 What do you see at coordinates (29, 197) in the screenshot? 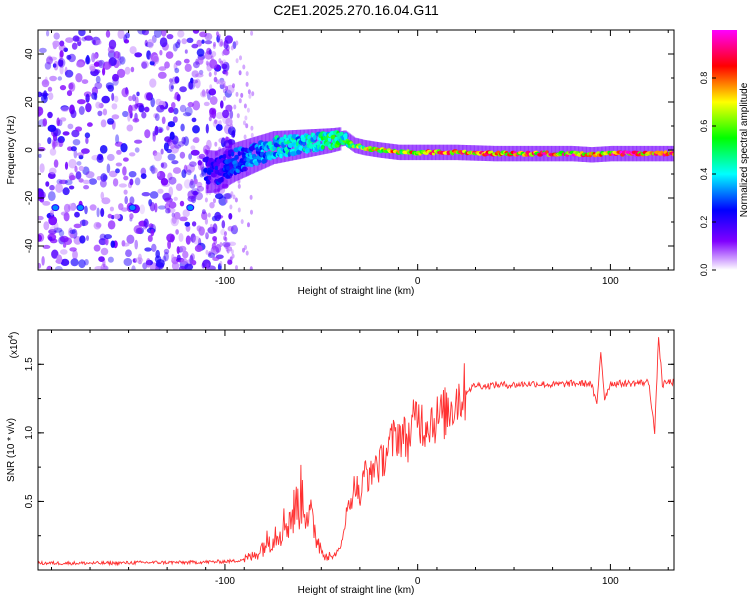
I see `y-tick-label: -20` at bounding box center [29, 197].